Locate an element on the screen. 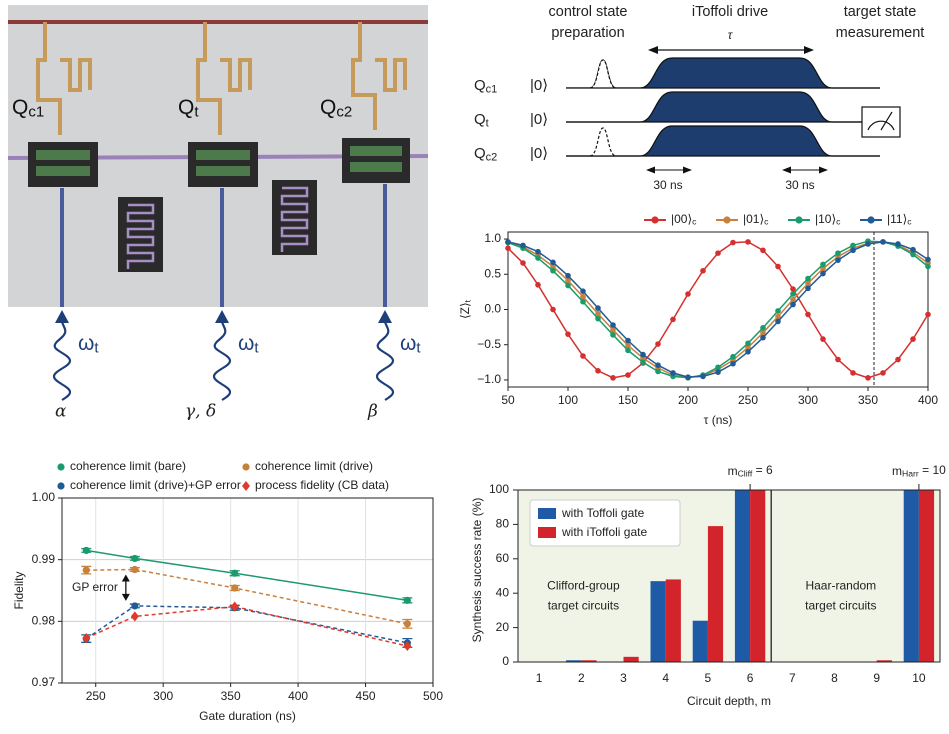  y-tick-label: 0.0 is located at coordinates (492, 309).